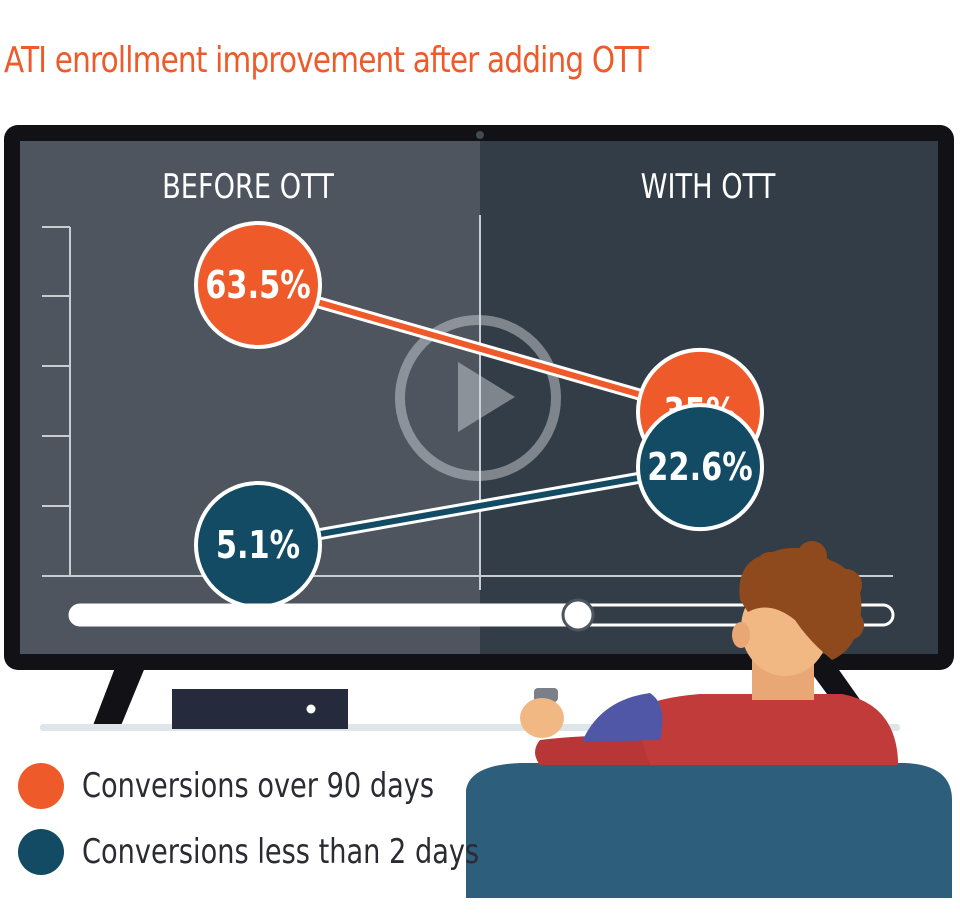 The height and width of the screenshot is (921, 960). What do you see at coordinates (260, 709) in the screenshot?
I see `set-top-box` at bounding box center [260, 709].